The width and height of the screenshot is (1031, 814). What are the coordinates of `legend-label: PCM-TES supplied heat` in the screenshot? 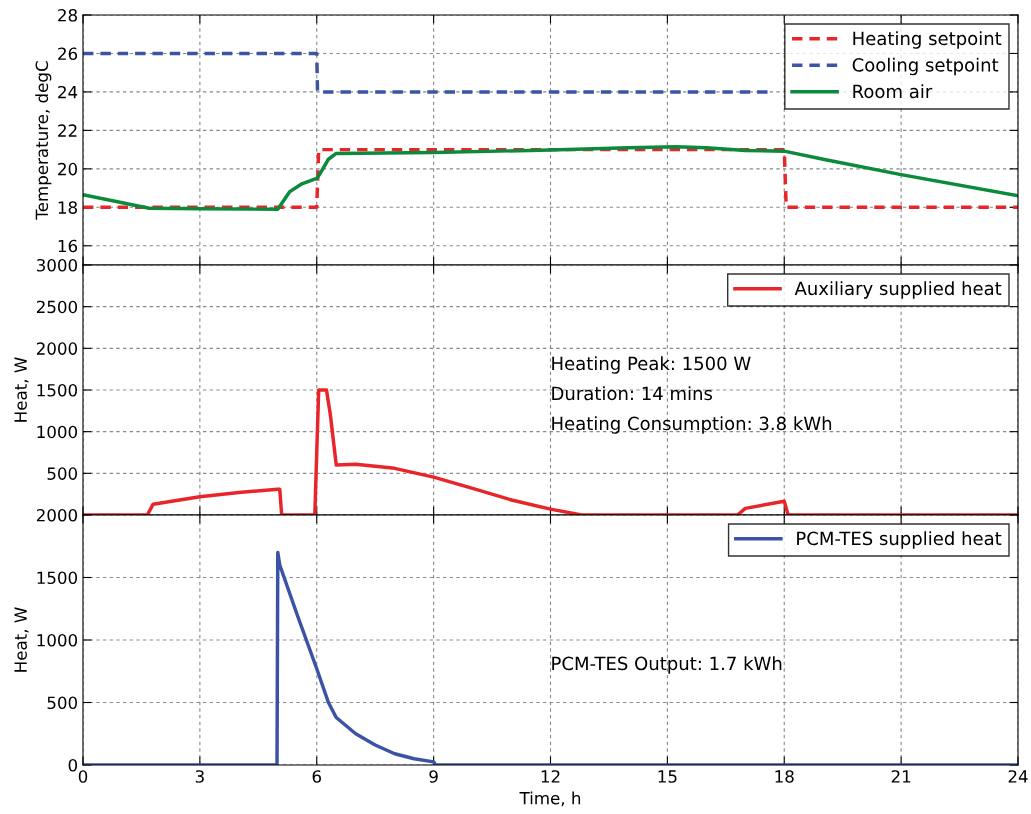 It's located at (899, 540).